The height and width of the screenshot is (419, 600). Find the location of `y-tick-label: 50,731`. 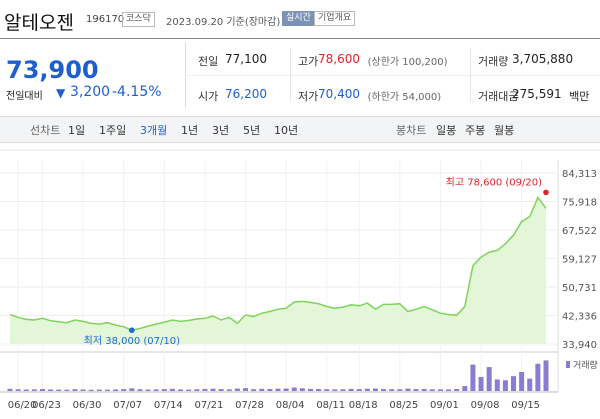

y-tick-label: 50,731 is located at coordinates (579, 288).